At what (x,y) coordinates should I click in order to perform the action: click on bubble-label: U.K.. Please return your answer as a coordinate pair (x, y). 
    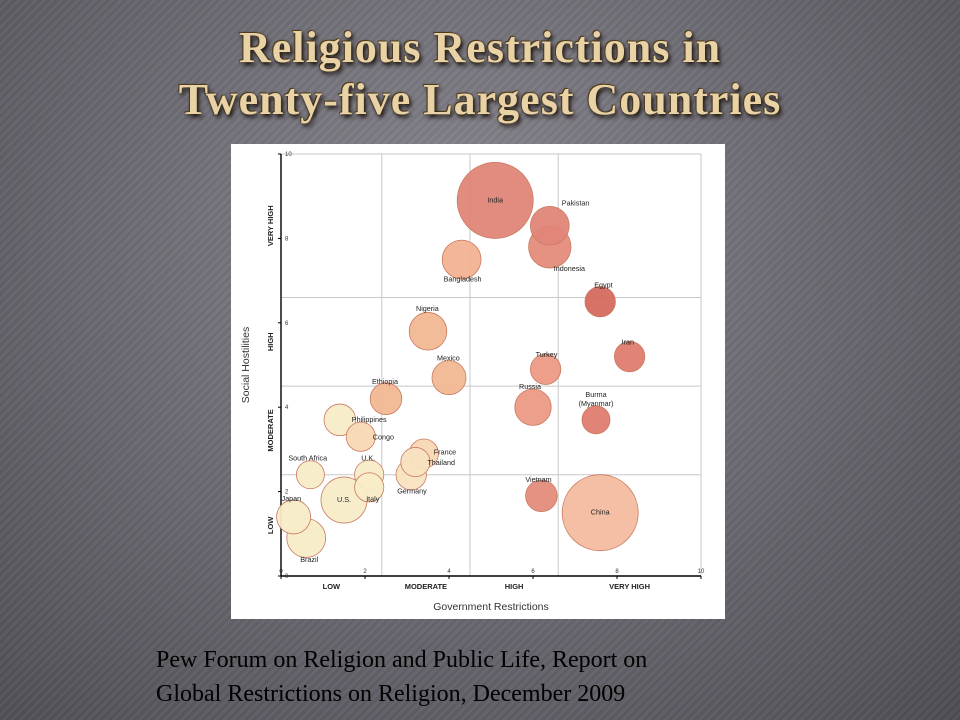
    Looking at the image, I should click on (368, 458).